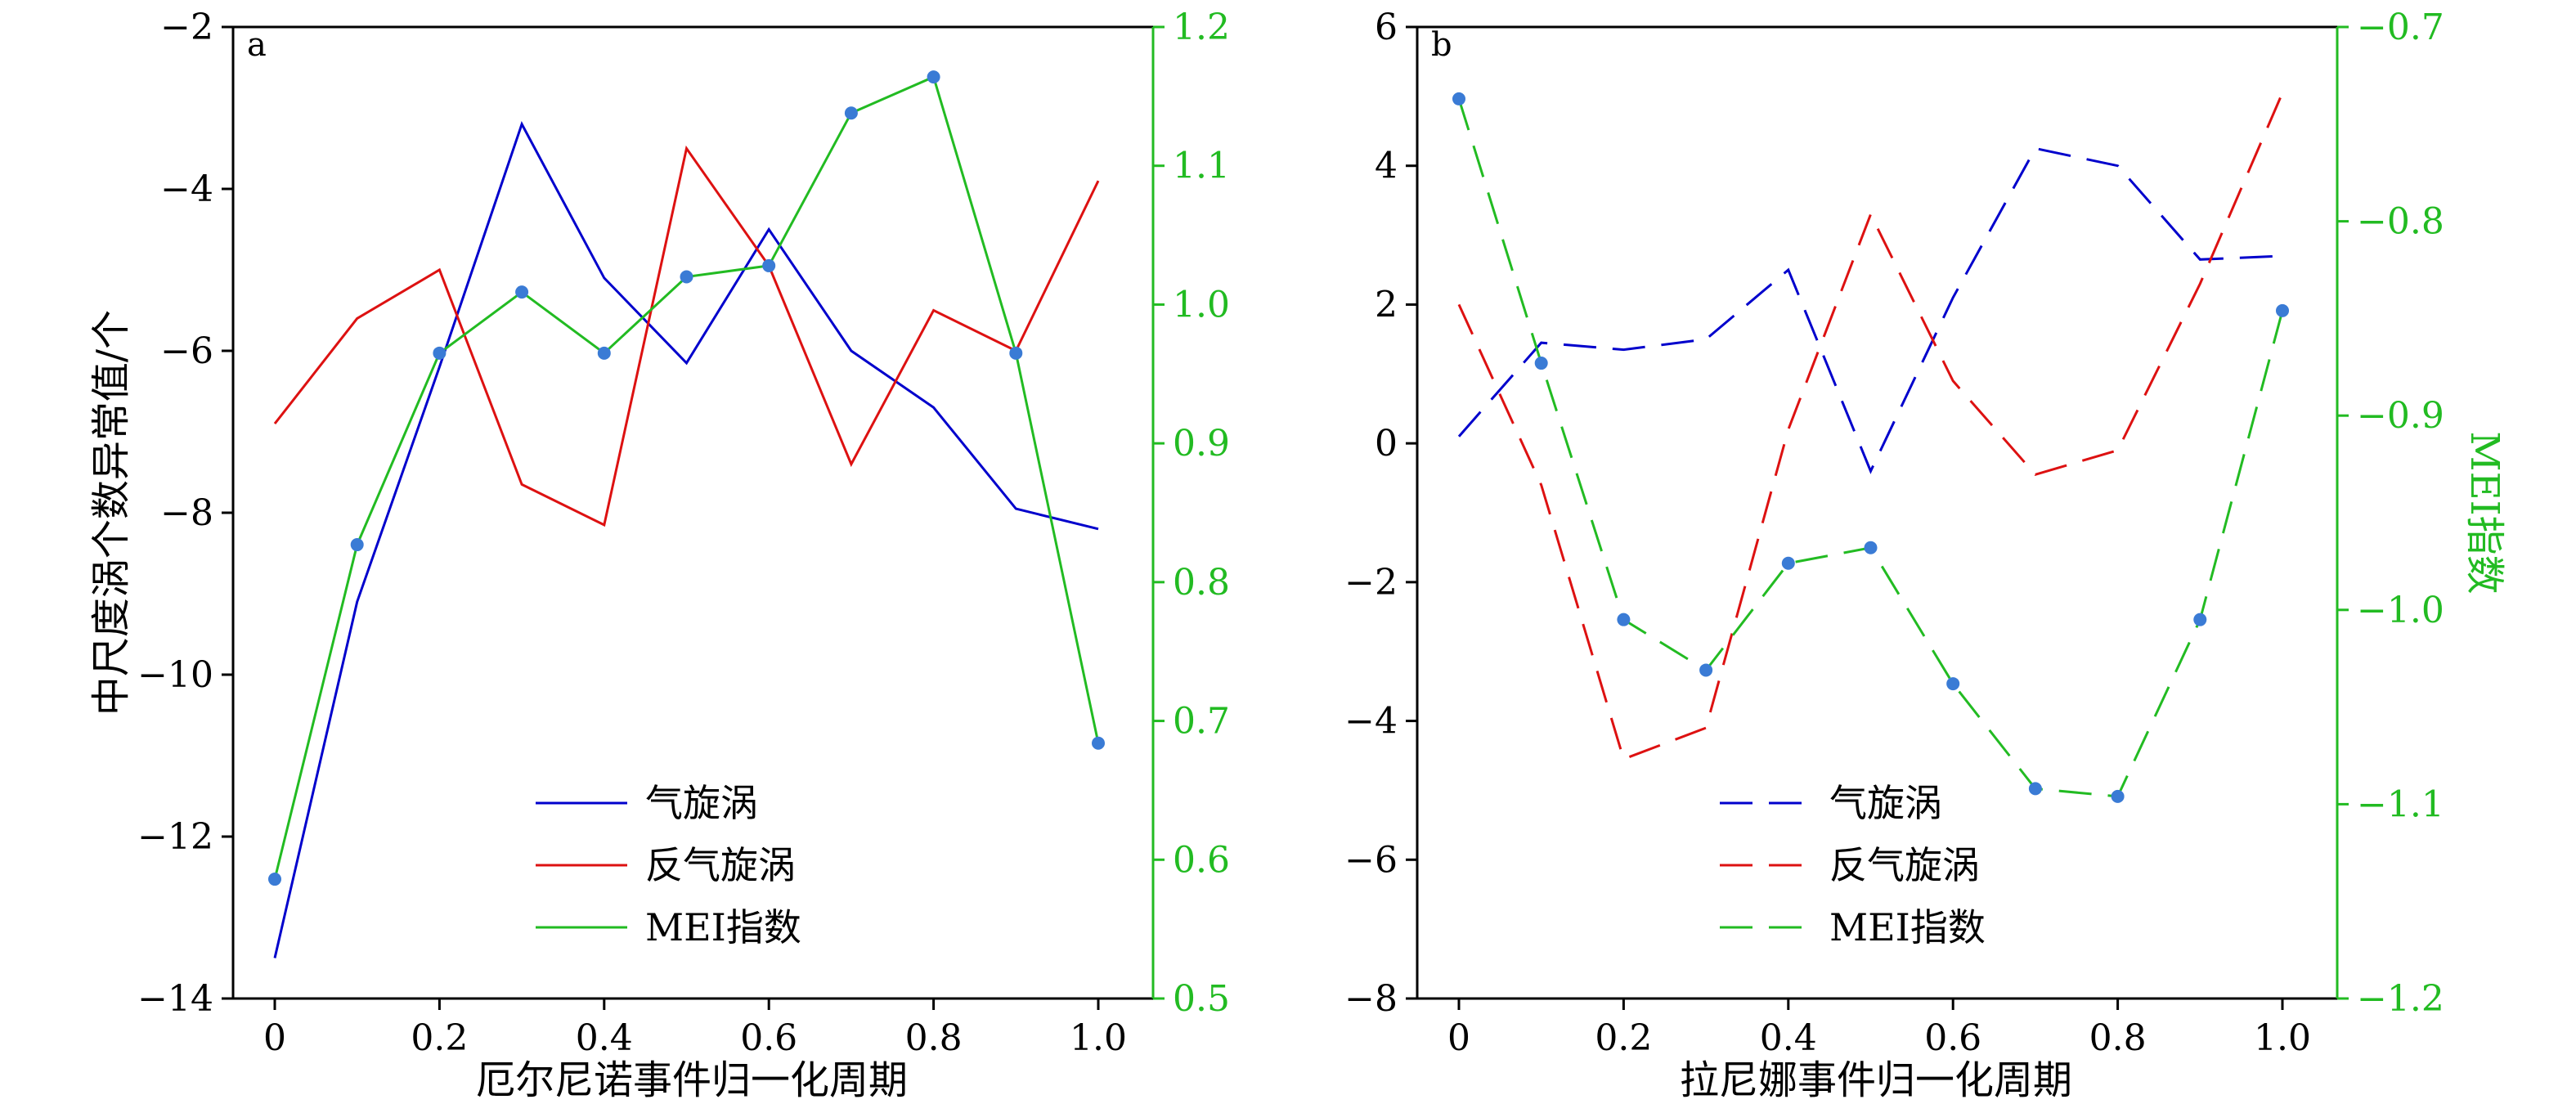 Image resolution: width=2576 pixels, height=1113 pixels. I want to click on y-tick-label: −12, so click(175, 837).